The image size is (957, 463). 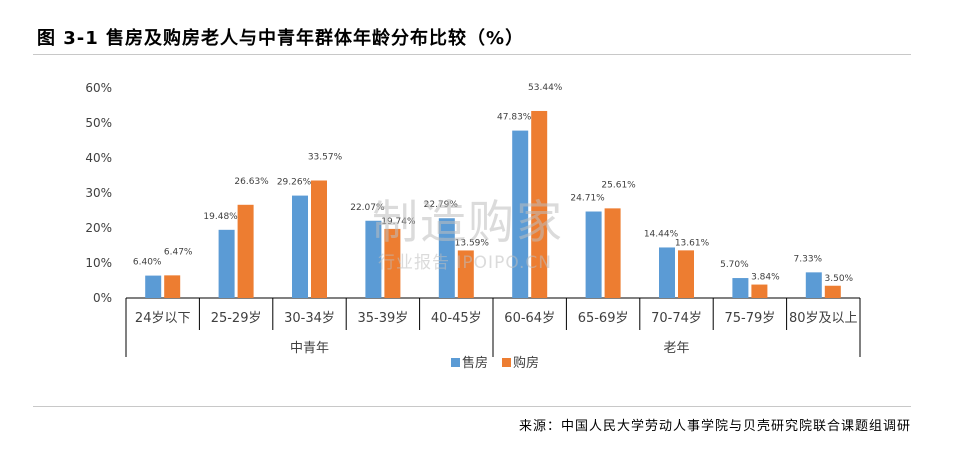 I want to click on category-label: 60-64岁, so click(x=529, y=318).